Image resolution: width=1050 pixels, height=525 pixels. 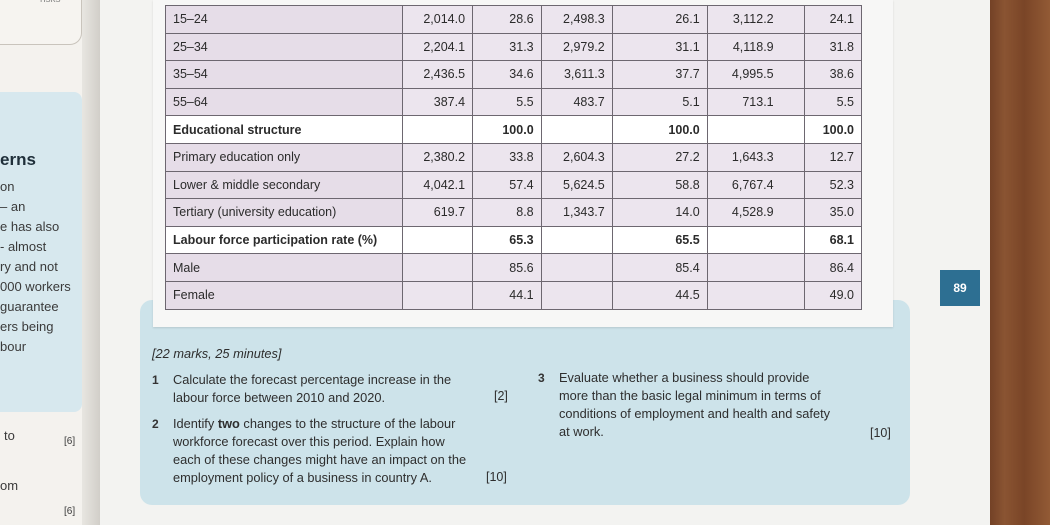 I want to click on table-row-label: Female, so click(x=284, y=295).